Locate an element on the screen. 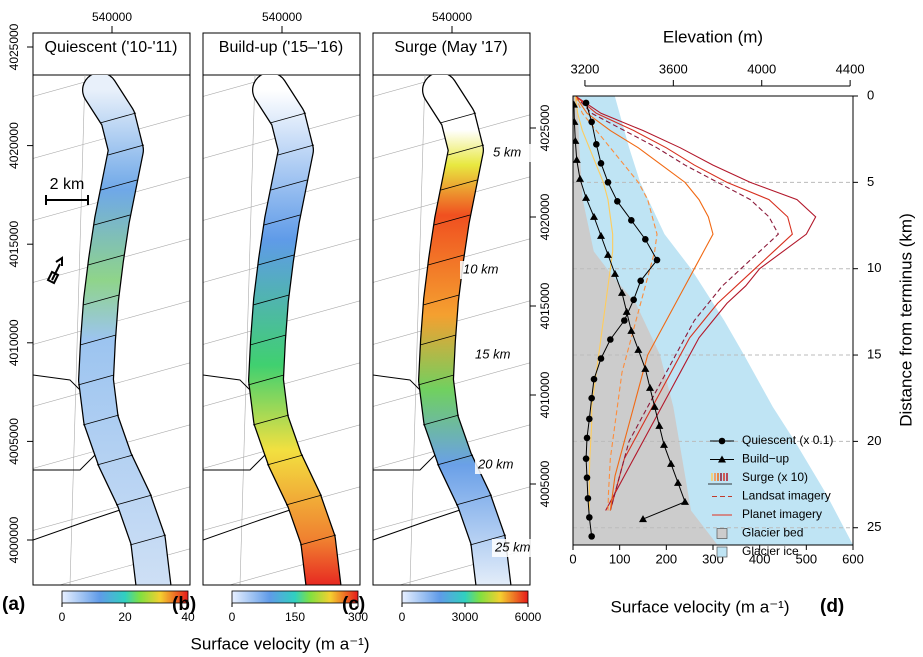 Image resolution: width=923 pixels, height=657 pixels. scale-bar-label: 2 km is located at coordinates (67, 184).